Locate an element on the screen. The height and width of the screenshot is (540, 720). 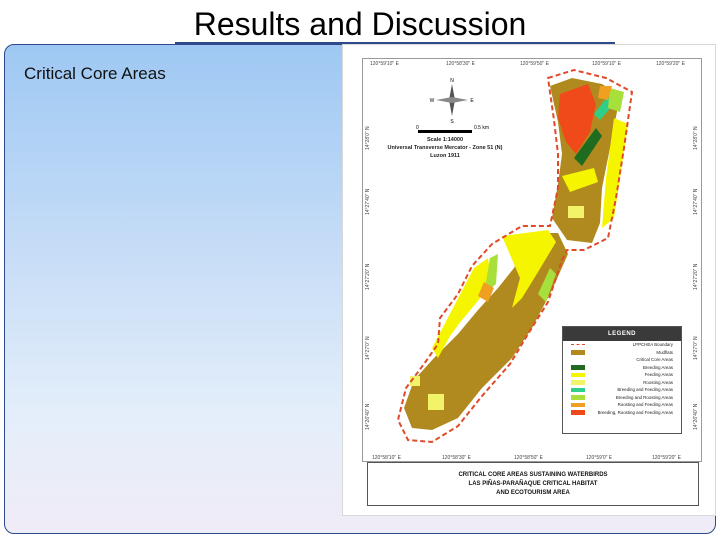
legend-title: LEGEND is located at coordinates (622, 334).